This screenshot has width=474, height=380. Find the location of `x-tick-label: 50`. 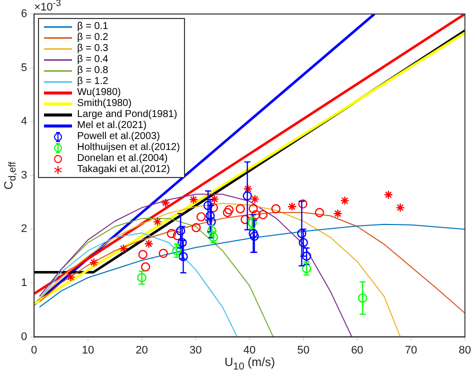

x-tick-label: 50 is located at coordinates (303, 350).